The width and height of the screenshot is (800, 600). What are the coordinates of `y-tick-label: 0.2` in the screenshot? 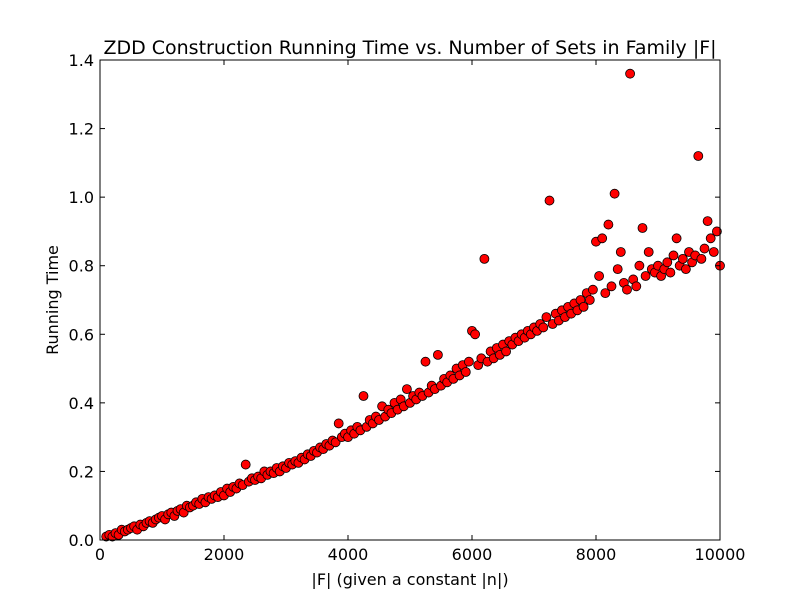 It's located at (81, 471).